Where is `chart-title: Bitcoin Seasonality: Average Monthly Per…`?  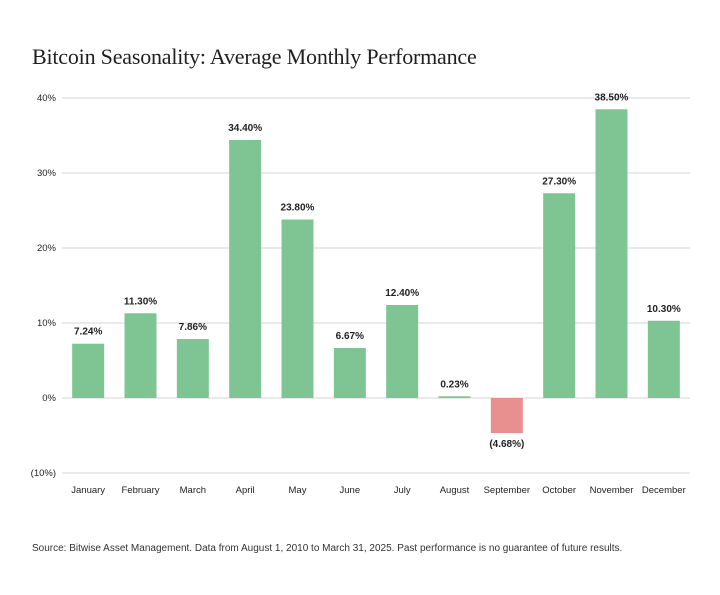
chart-title: Bitcoin Seasonality: Average Monthly Per… is located at coordinates (254, 56).